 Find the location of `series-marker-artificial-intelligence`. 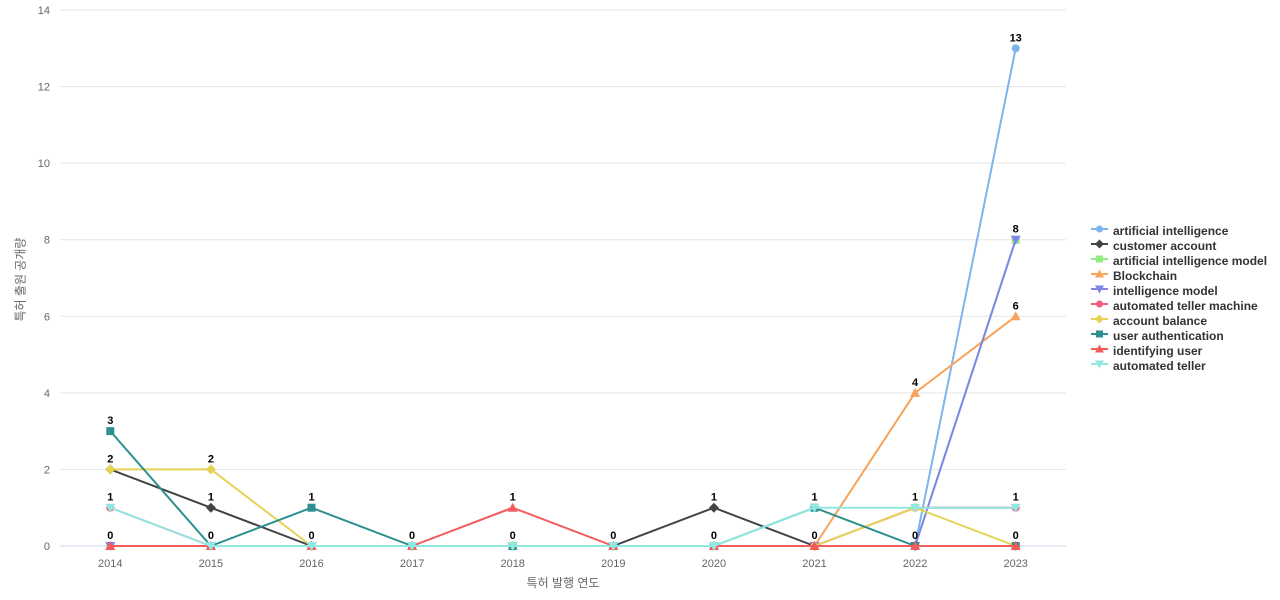

series-marker-artificial-intelligence is located at coordinates (1015, 48).